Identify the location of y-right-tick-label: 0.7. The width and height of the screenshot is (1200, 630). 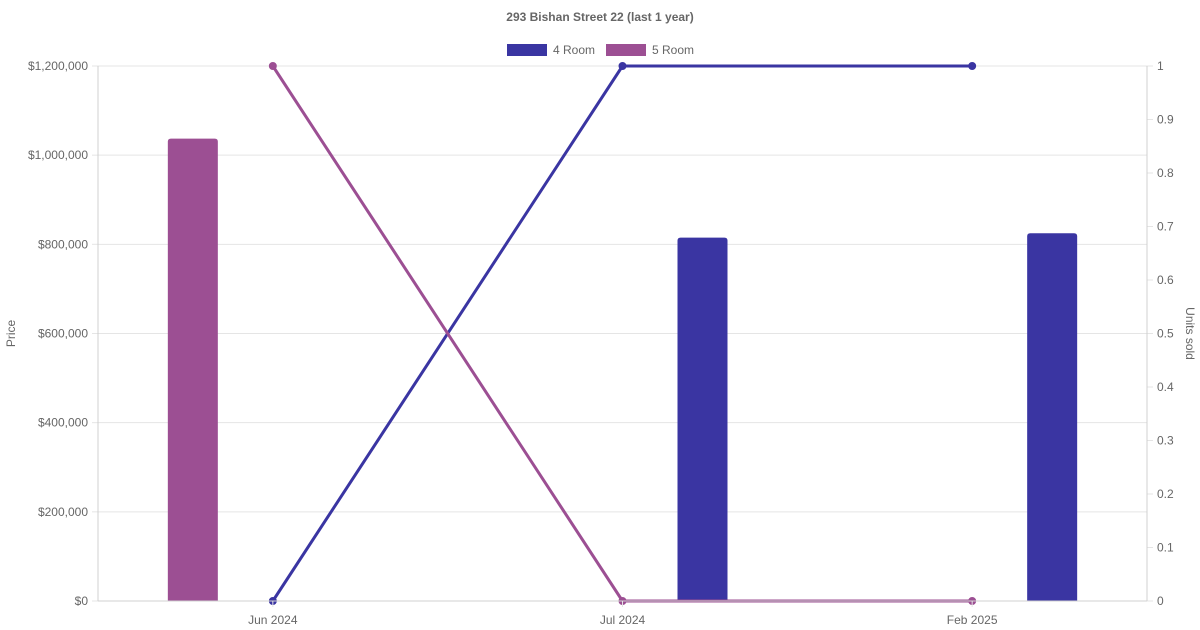
(1165, 227).